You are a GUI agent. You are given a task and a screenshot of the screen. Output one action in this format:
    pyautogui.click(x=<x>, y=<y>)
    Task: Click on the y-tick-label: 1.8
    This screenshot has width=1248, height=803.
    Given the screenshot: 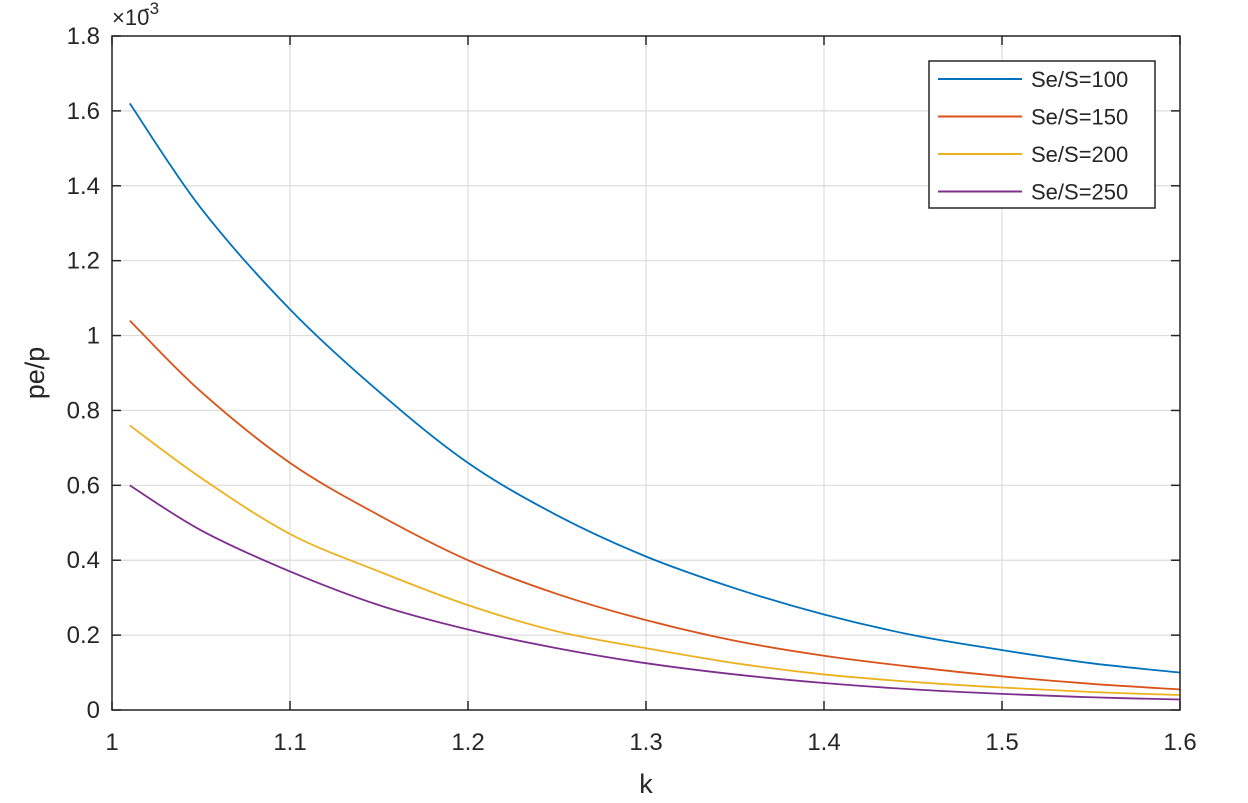 What is the action you would take?
    pyautogui.click(x=83, y=36)
    